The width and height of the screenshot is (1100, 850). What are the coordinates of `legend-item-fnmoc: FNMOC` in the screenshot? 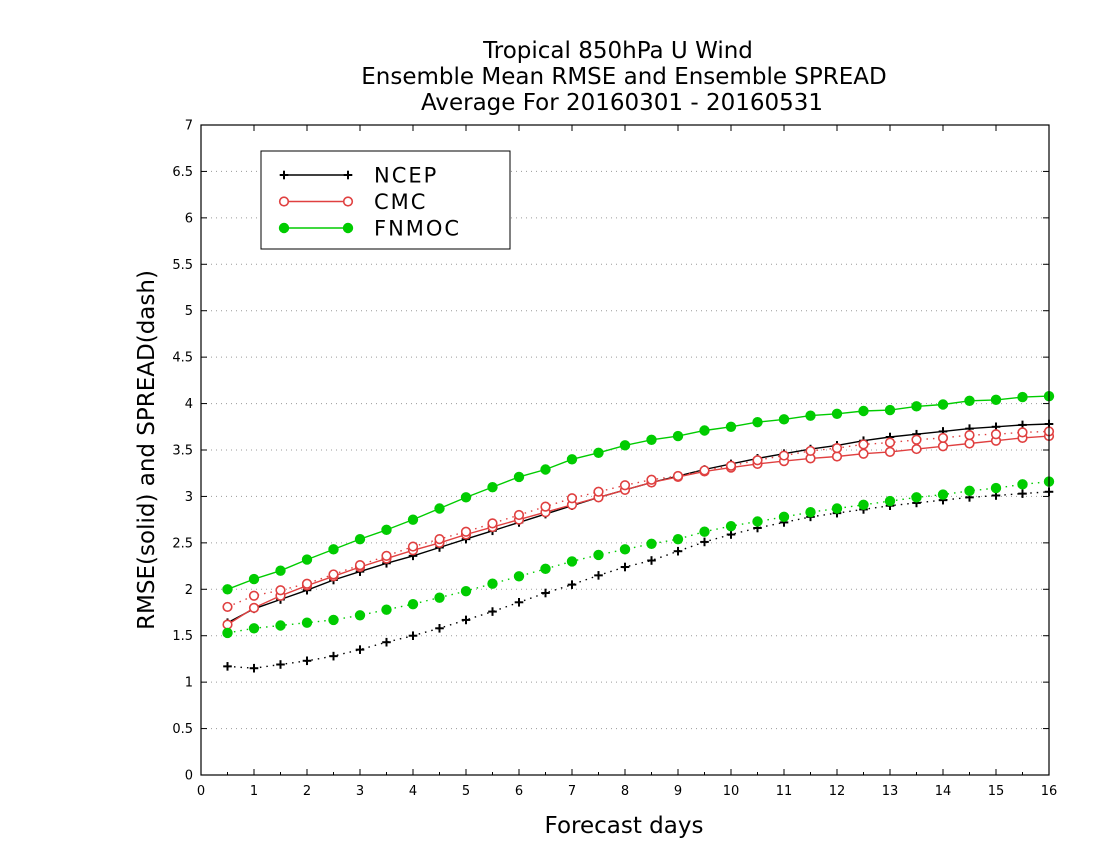 It's located at (369, 229).